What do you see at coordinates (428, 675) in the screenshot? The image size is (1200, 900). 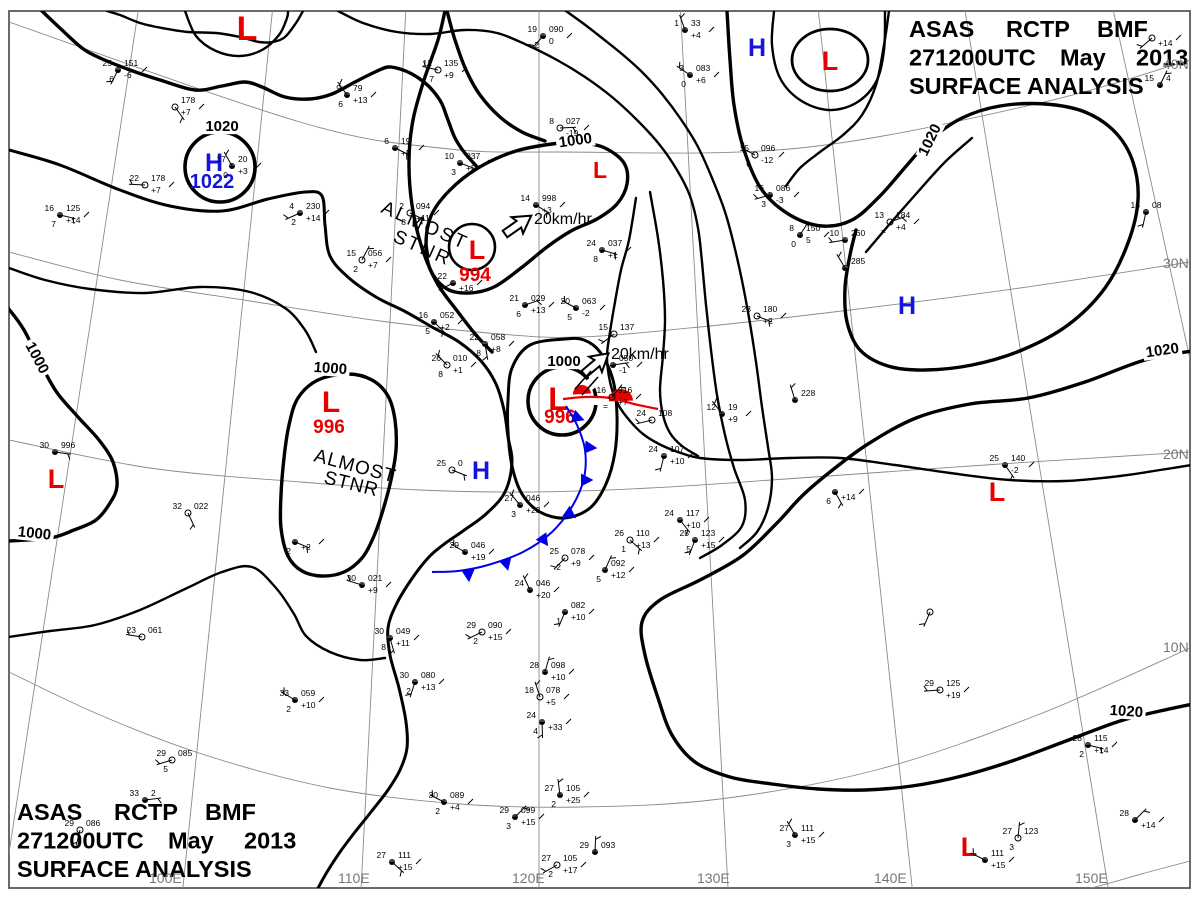 I see `svg-text: 080` at bounding box center [428, 675].